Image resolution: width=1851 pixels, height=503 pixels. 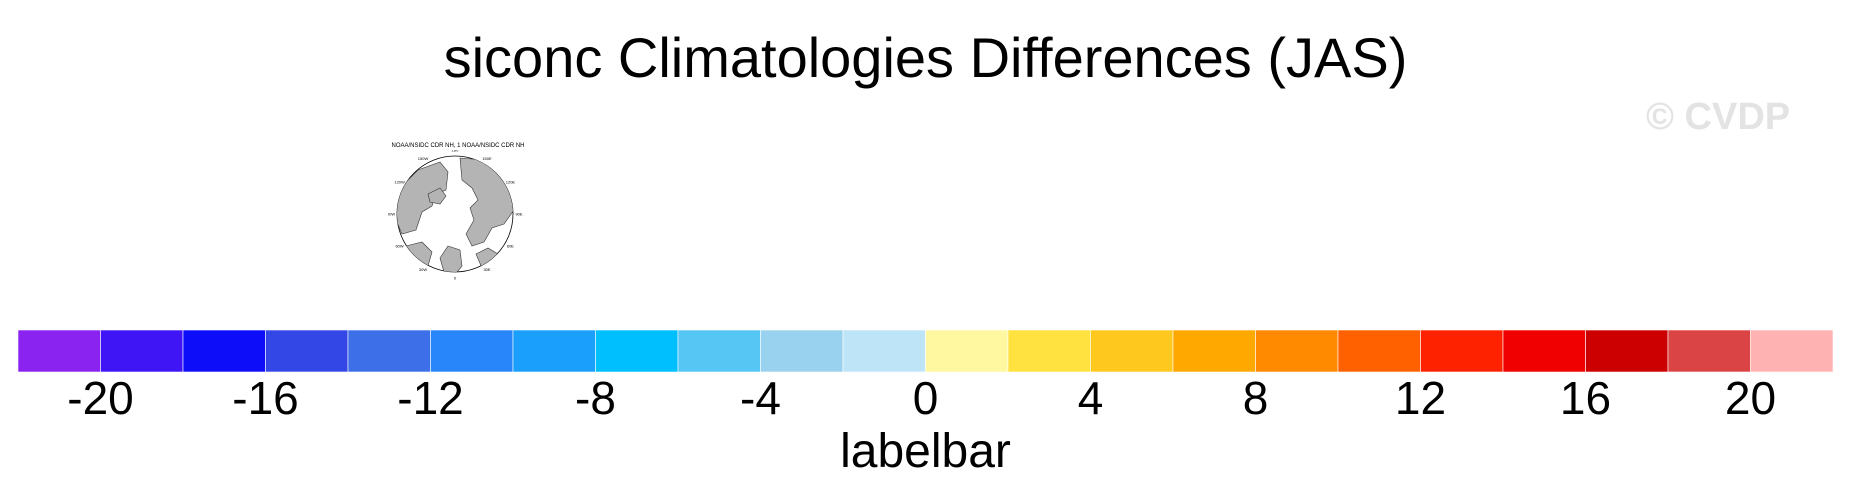 I want to click on map-longitude-label: 180, so click(x=455, y=151).